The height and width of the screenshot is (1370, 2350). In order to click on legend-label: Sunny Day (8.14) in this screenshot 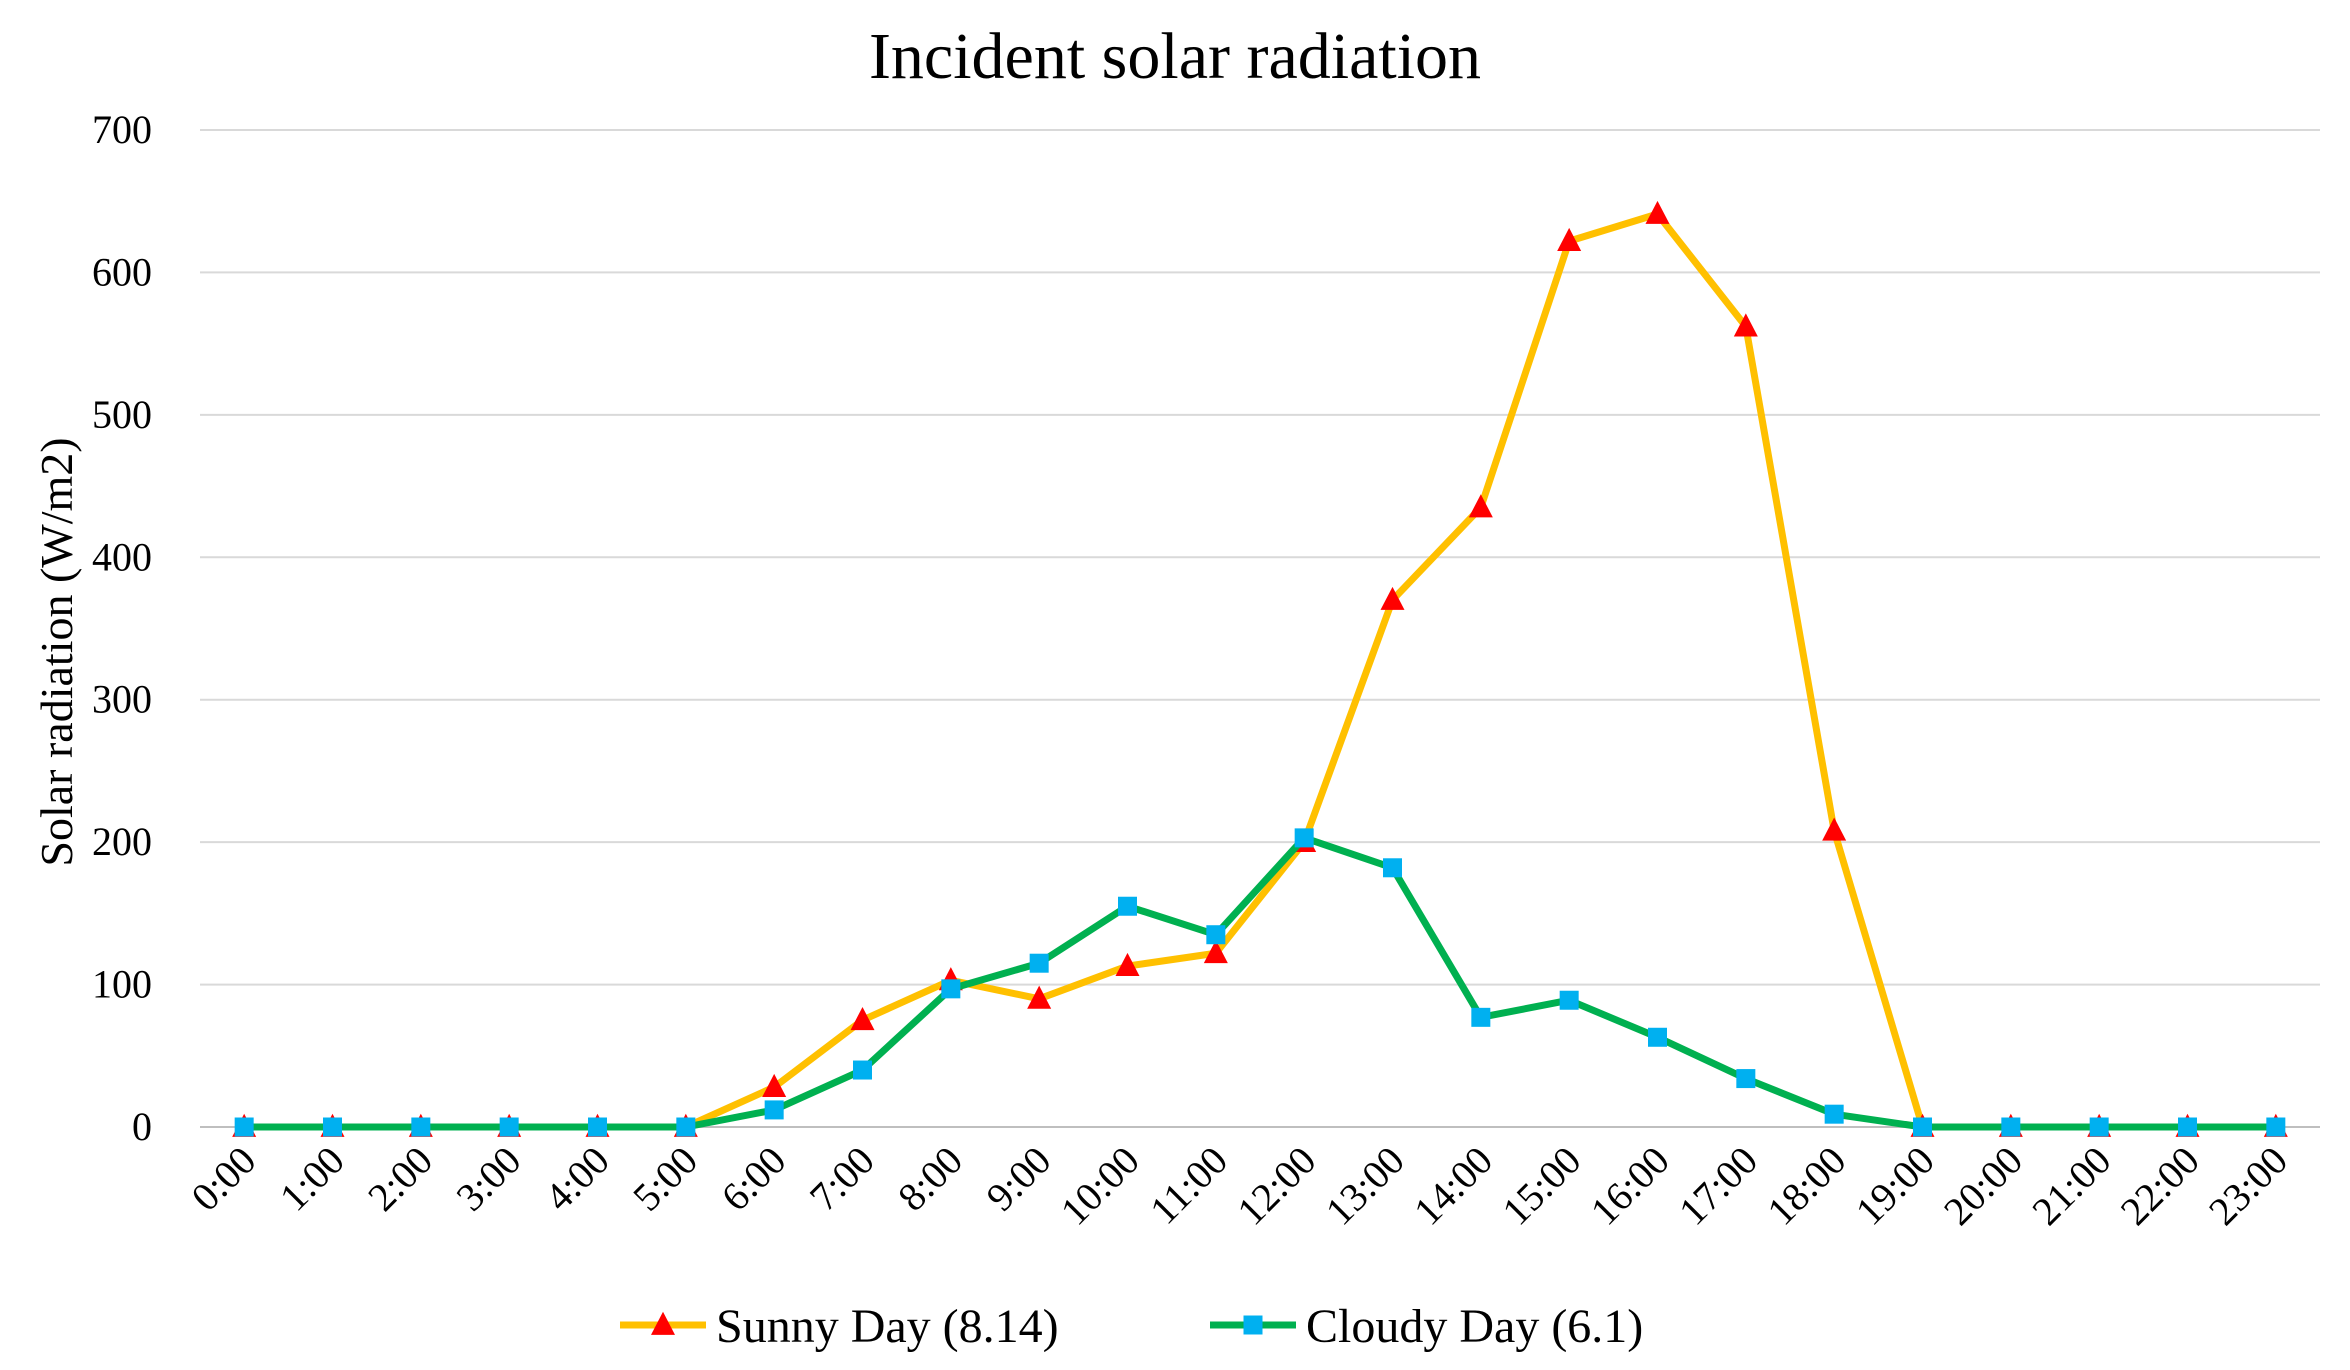, I will do `click(887, 1326)`.